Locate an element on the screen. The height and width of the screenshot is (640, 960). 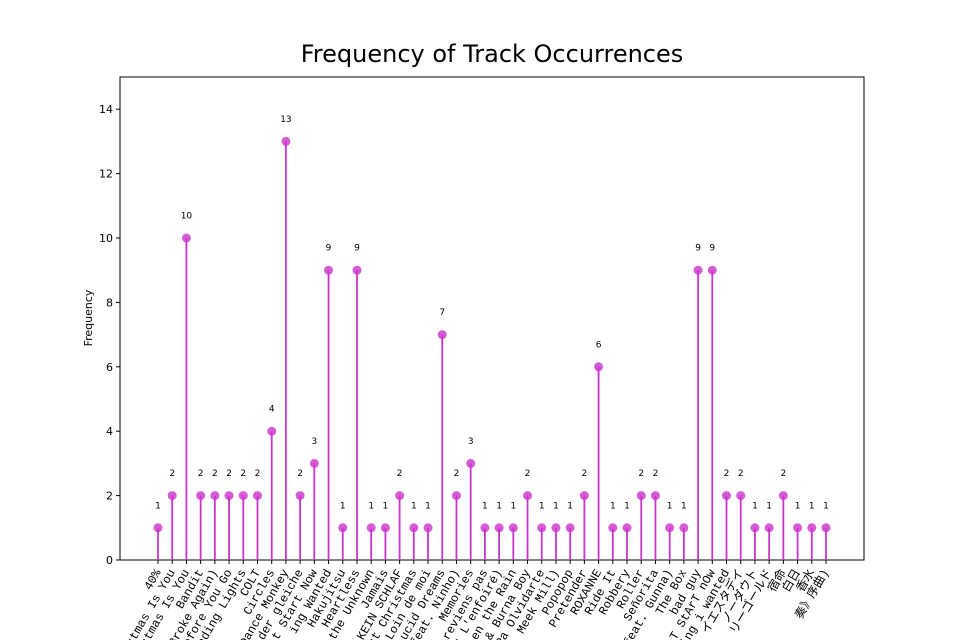
value-label: 10 is located at coordinates (187, 216).